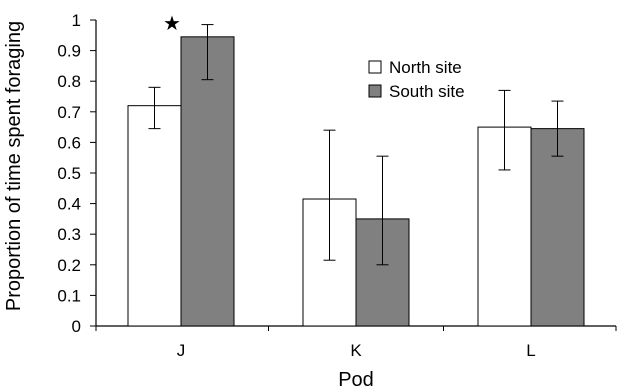  I want to click on x-axis-label: Pod, so click(356, 380).